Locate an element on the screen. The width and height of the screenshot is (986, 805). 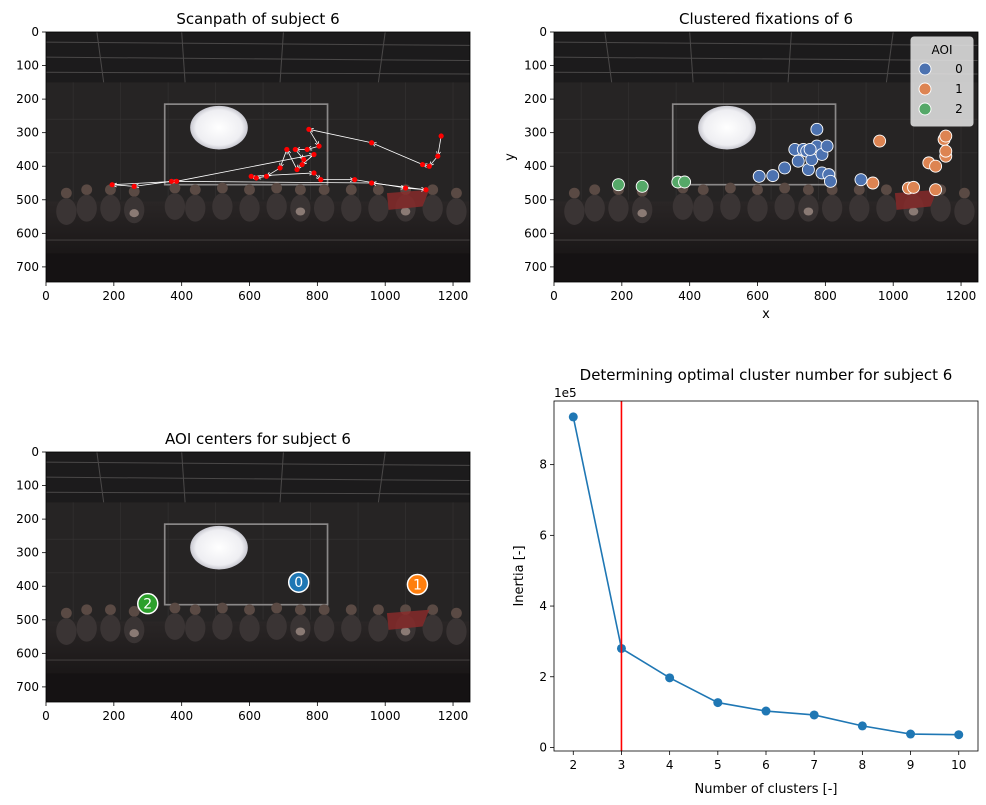
centers-background-photo is located at coordinates (258, 577).